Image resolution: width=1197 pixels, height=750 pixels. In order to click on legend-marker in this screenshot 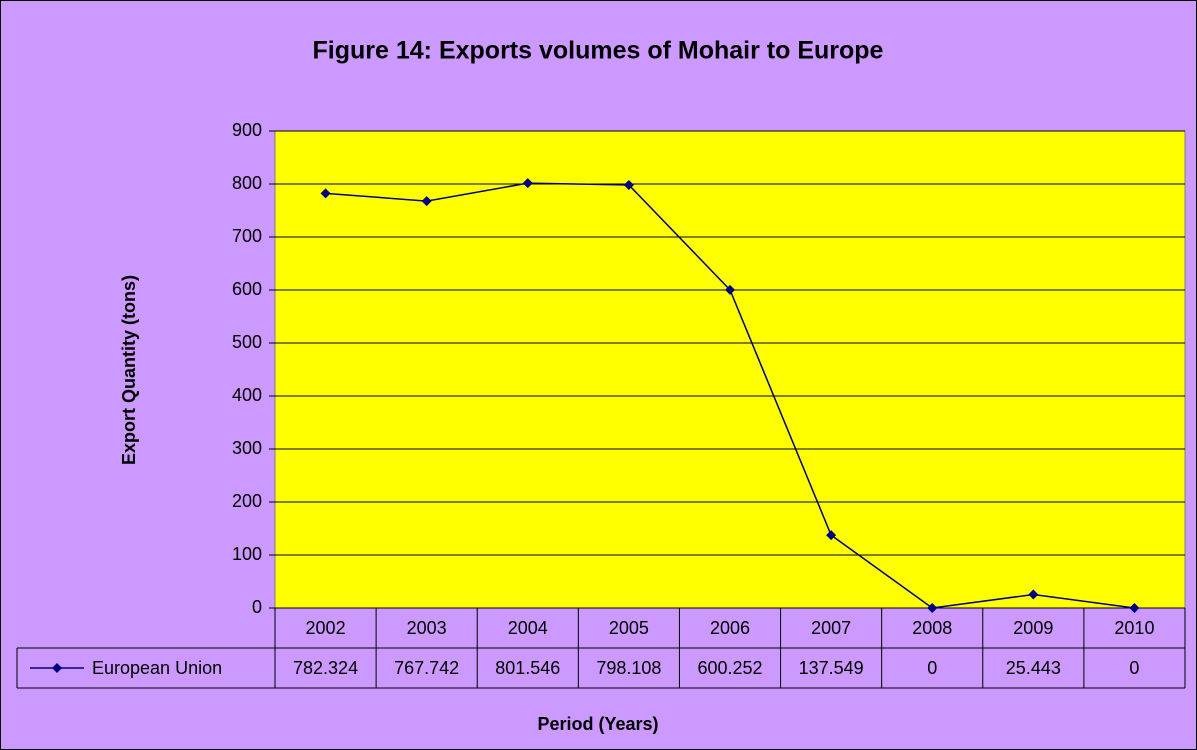, I will do `click(57, 668)`.